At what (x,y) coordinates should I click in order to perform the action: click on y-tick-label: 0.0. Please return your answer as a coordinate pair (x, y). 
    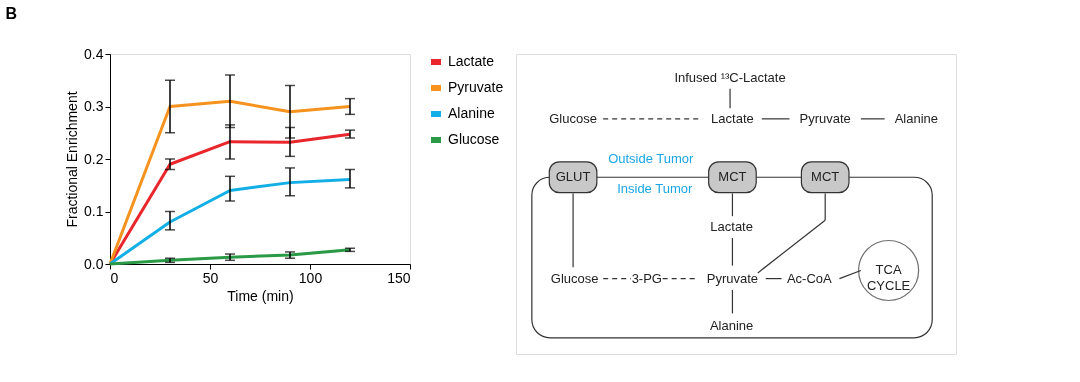
    Looking at the image, I should click on (94, 263).